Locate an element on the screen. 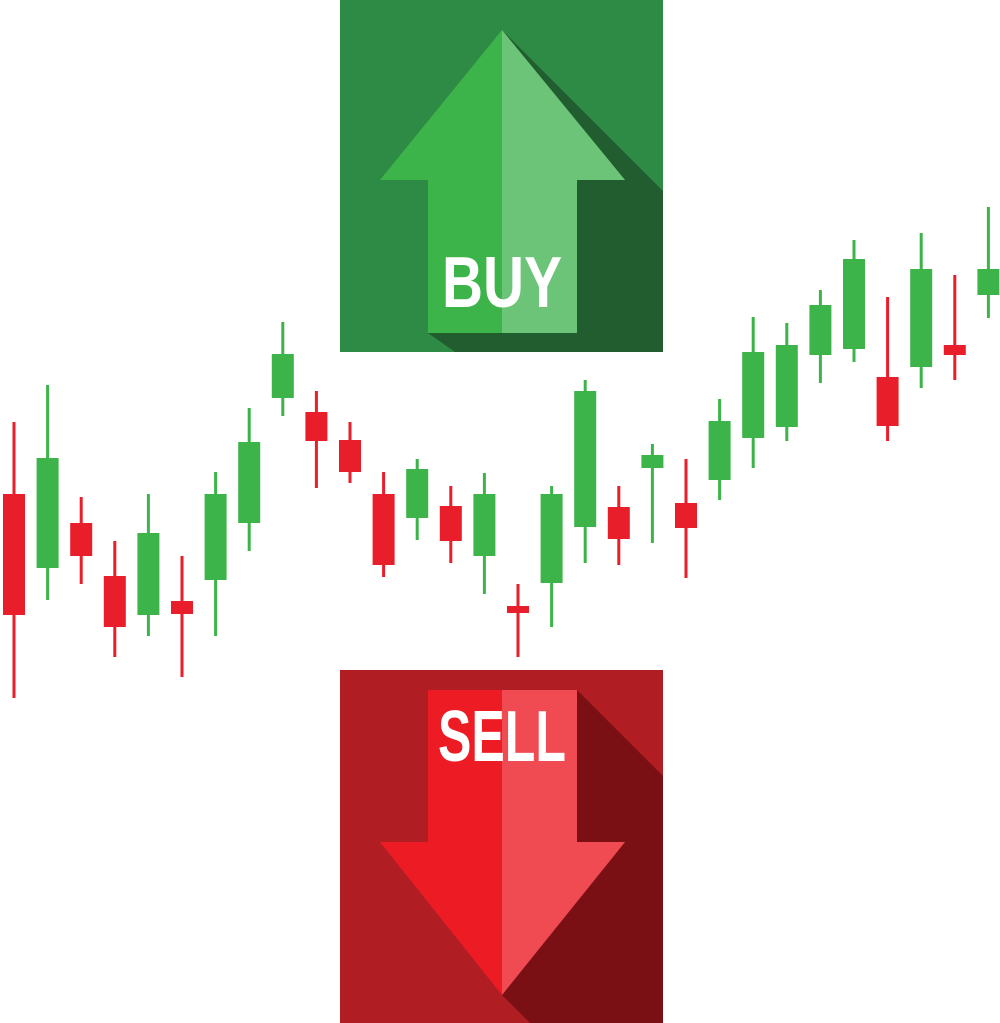 This screenshot has height=1023, width=1000. sell-label: SELL is located at coordinates (502, 737).